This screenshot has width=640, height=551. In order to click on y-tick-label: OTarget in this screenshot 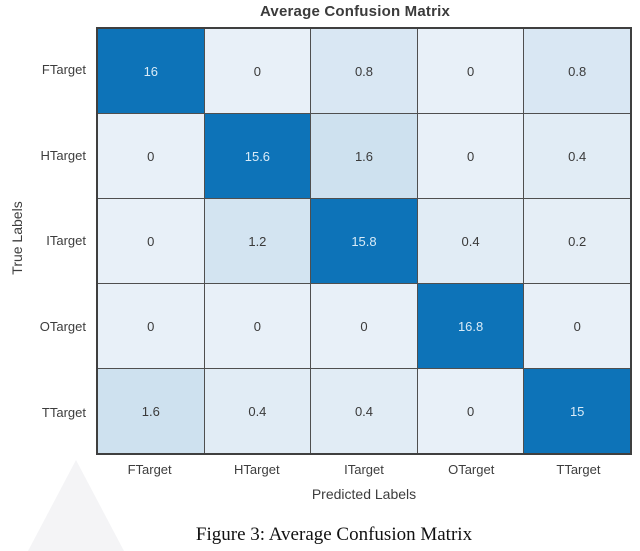, I will do `click(62, 327)`.